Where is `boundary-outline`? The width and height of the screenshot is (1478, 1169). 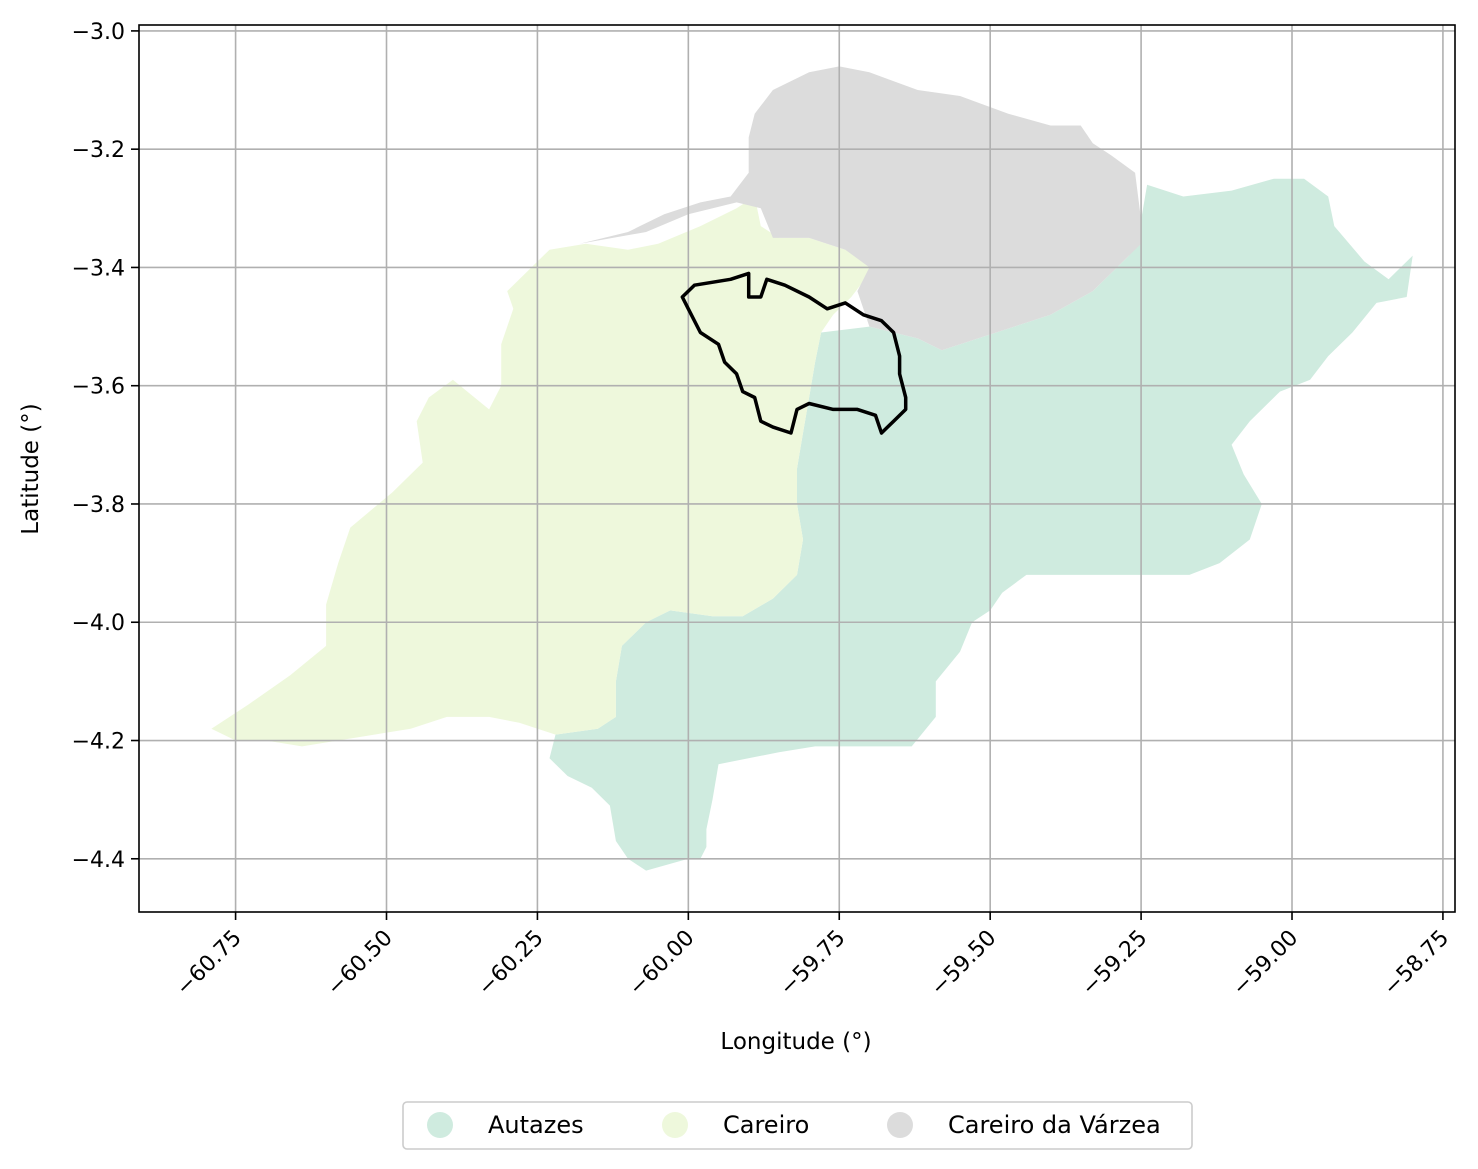
boundary-outline is located at coordinates (794, 353).